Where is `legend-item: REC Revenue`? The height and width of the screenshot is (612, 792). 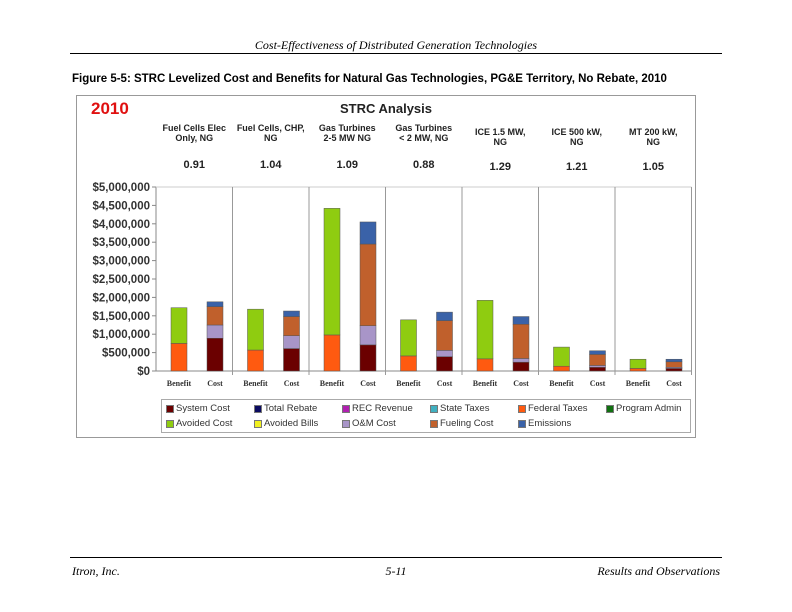 legend-item: REC Revenue is located at coordinates (377, 408).